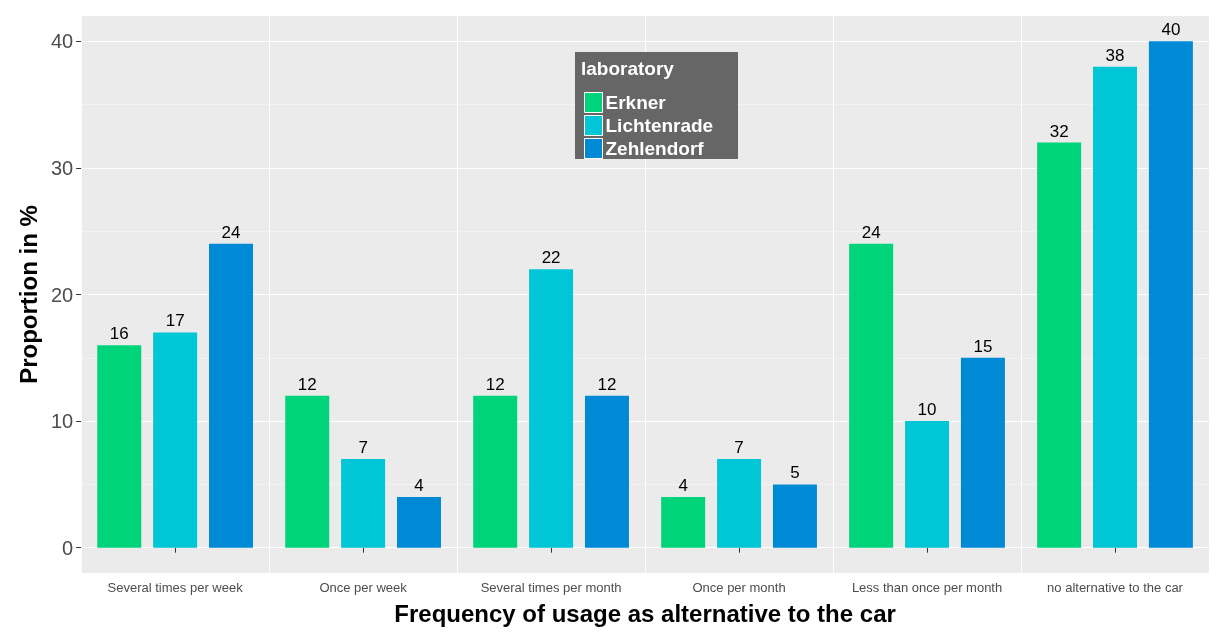  What do you see at coordinates (62, 41) in the screenshot?
I see `y-tick-label: 40` at bounding box center [62, 41].